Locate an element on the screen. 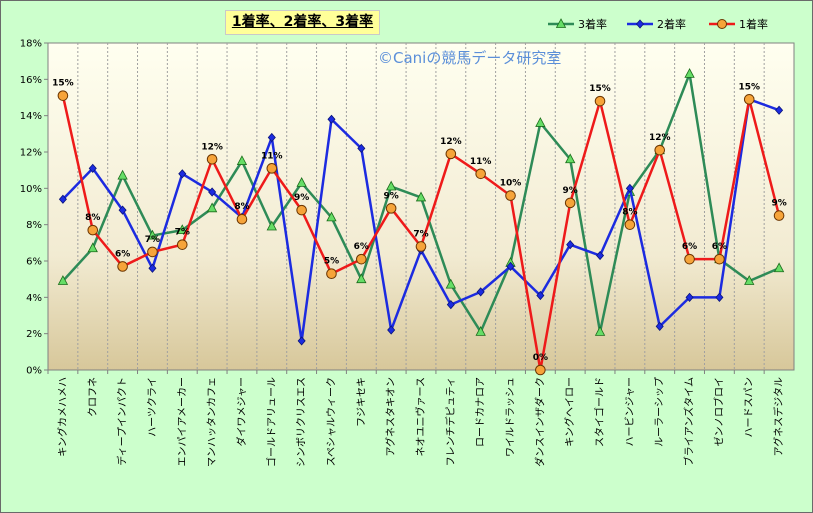 This screenshot has height=513, width=813. x-tick-label: フレンチデピュティ is located at coordinates (450, 421).